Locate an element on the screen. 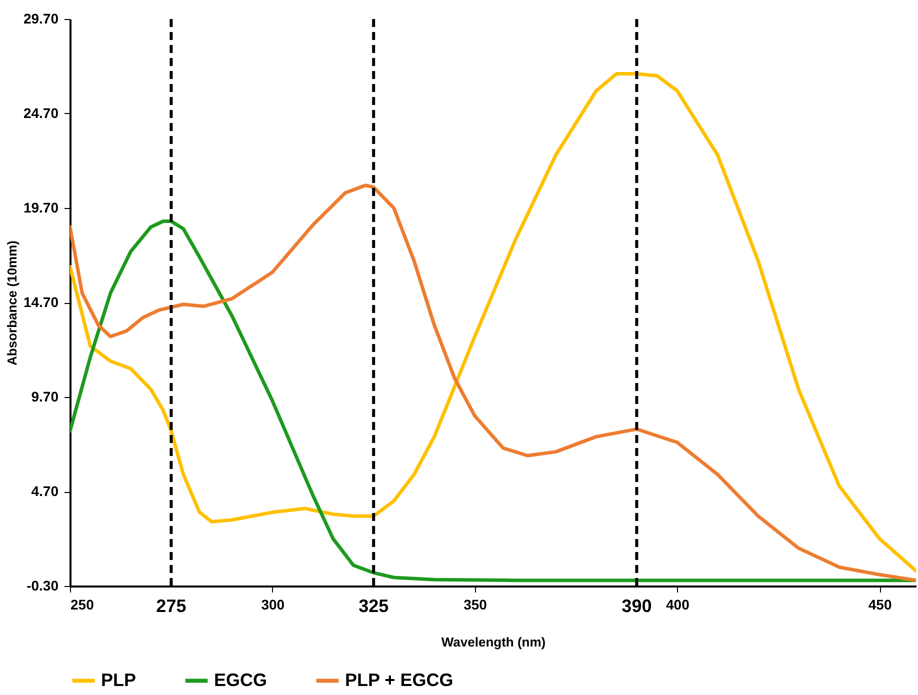 This screenshot has height=695, width=918. y-tick-label: -0.30 is located at coordinates (42, 586).